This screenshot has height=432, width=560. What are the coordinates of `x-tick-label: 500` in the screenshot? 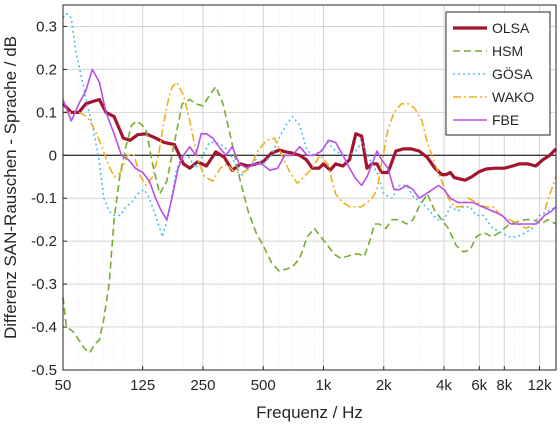 It's located at (263, 385).